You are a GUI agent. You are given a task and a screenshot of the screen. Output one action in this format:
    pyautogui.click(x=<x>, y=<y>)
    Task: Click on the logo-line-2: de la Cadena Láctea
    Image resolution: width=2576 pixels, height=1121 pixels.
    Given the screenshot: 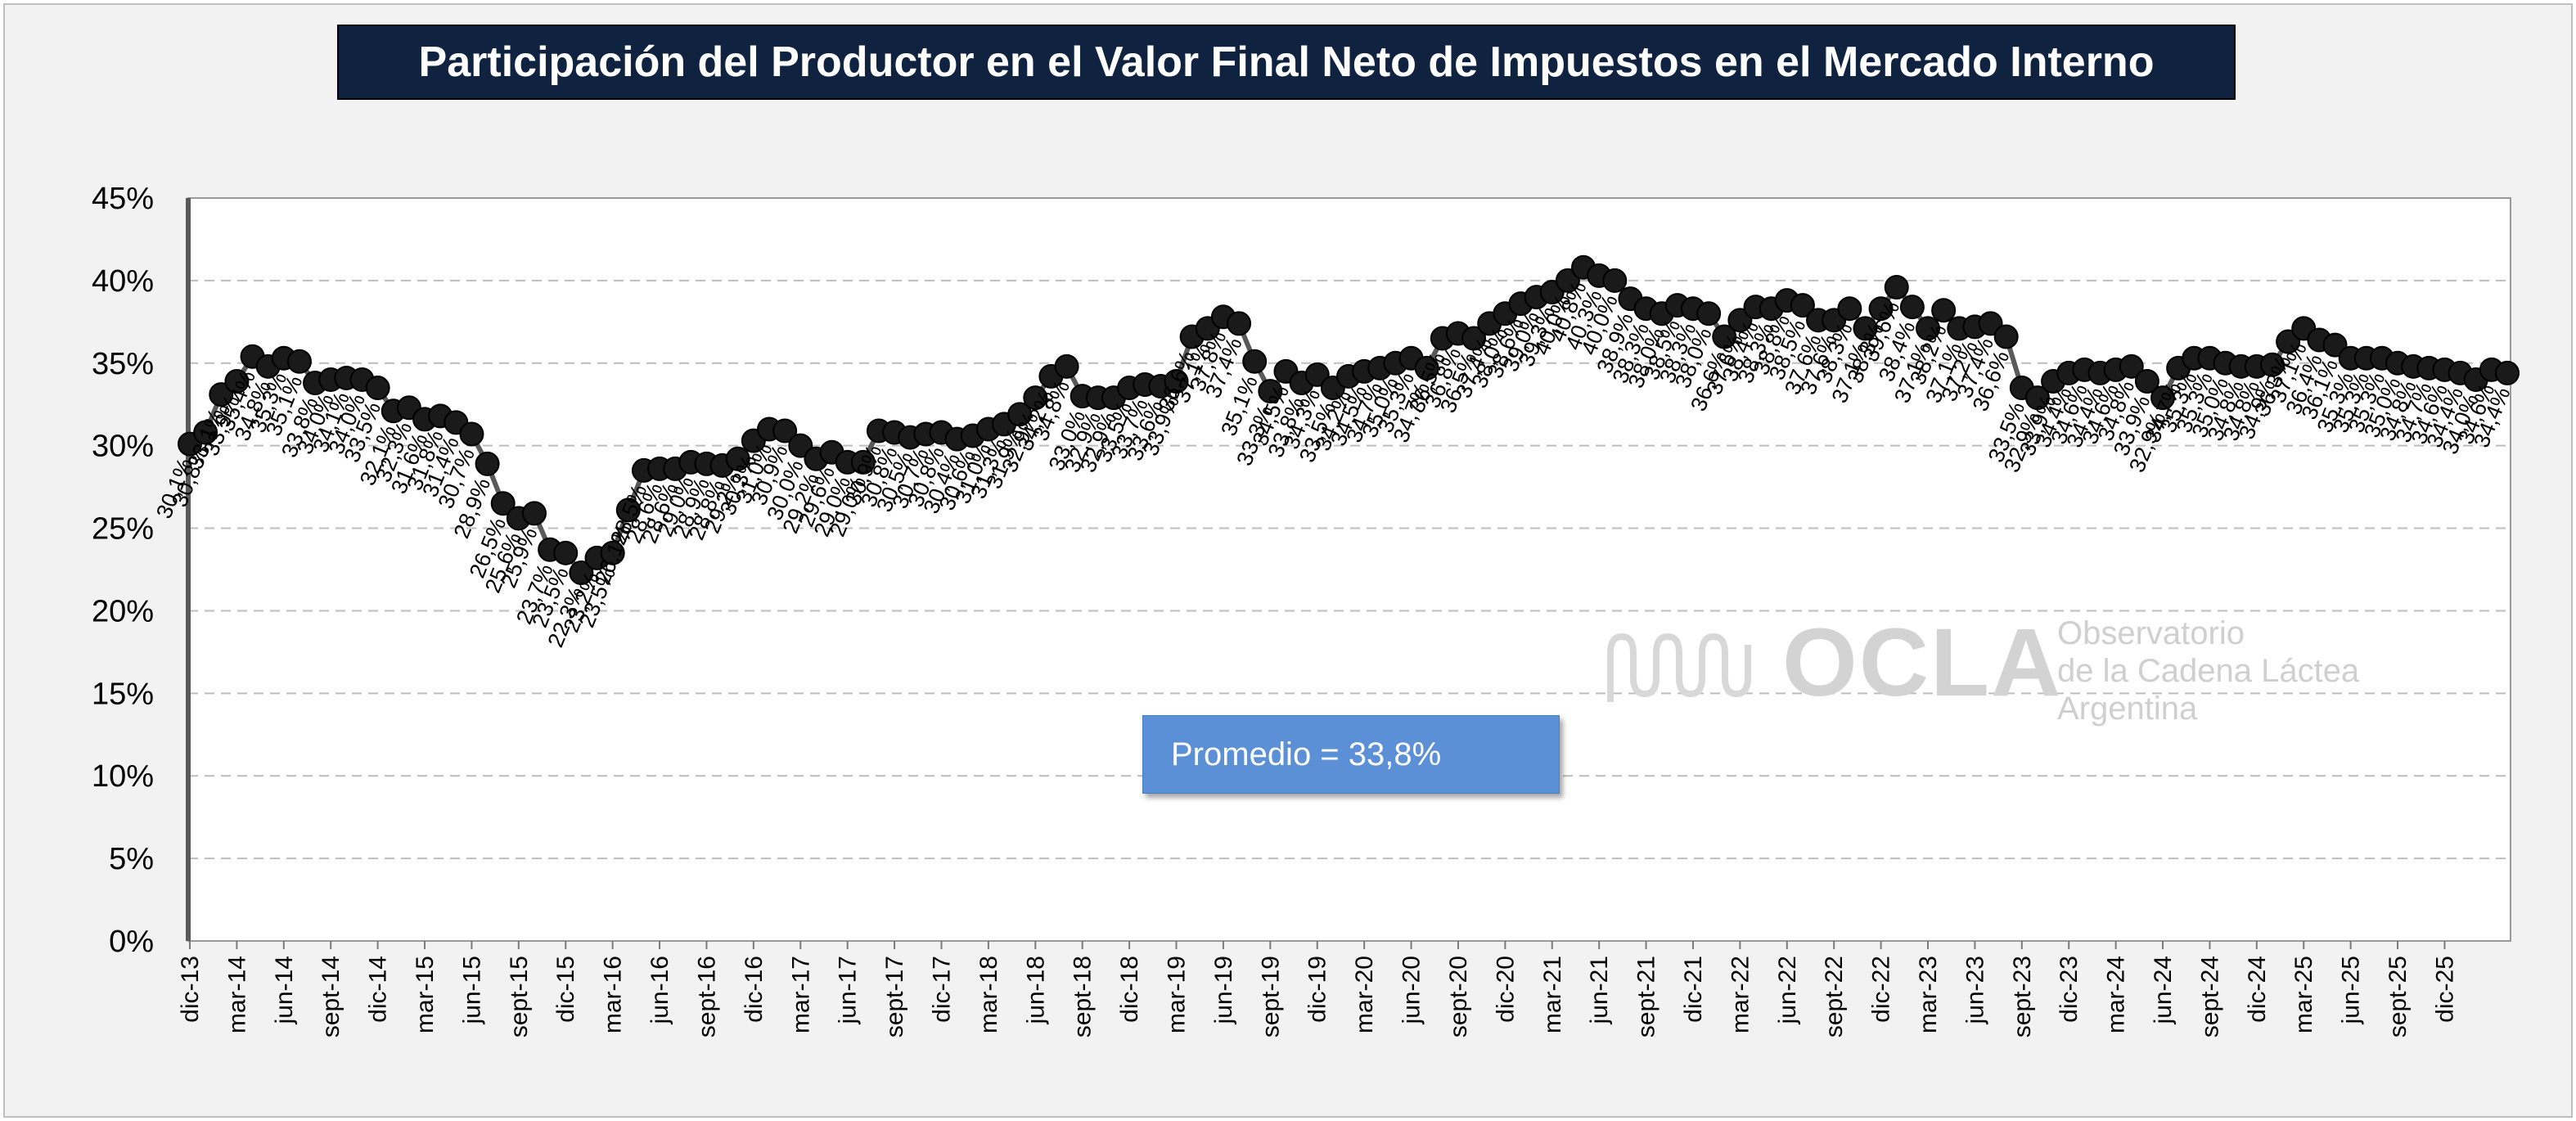 What is the action you would take?
    pyautogui.click(x=2208, y=671)
    